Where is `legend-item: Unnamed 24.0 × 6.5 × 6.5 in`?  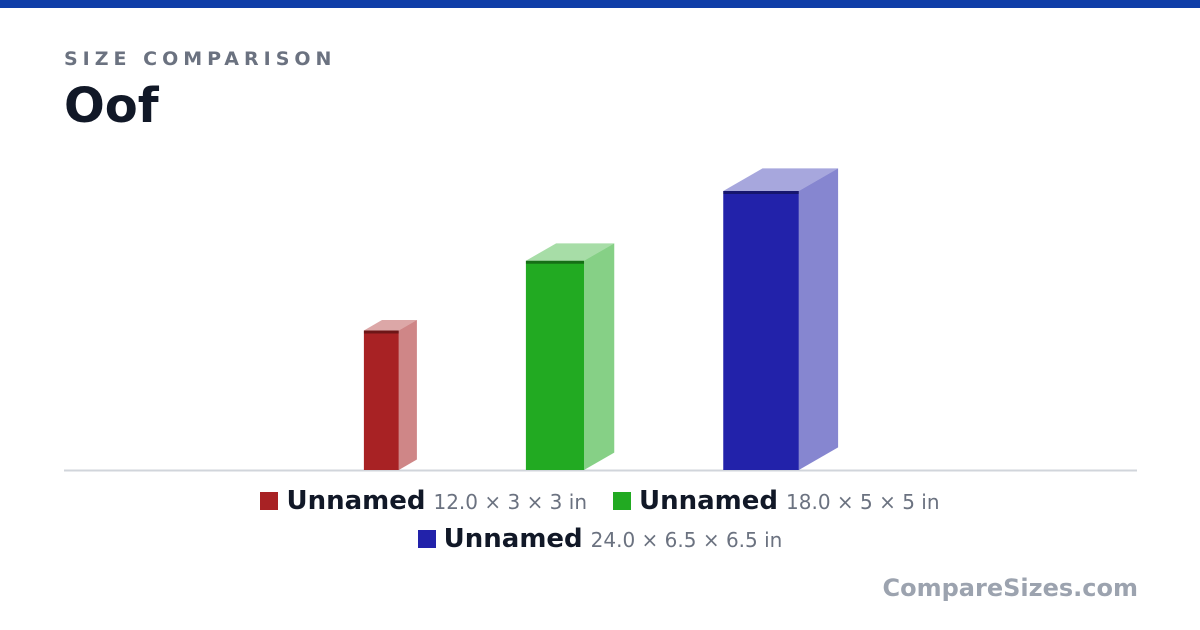 legend-item: Unnamed 24.0 × 6.5 × 6.5 in is located at coordinates (600, 539).